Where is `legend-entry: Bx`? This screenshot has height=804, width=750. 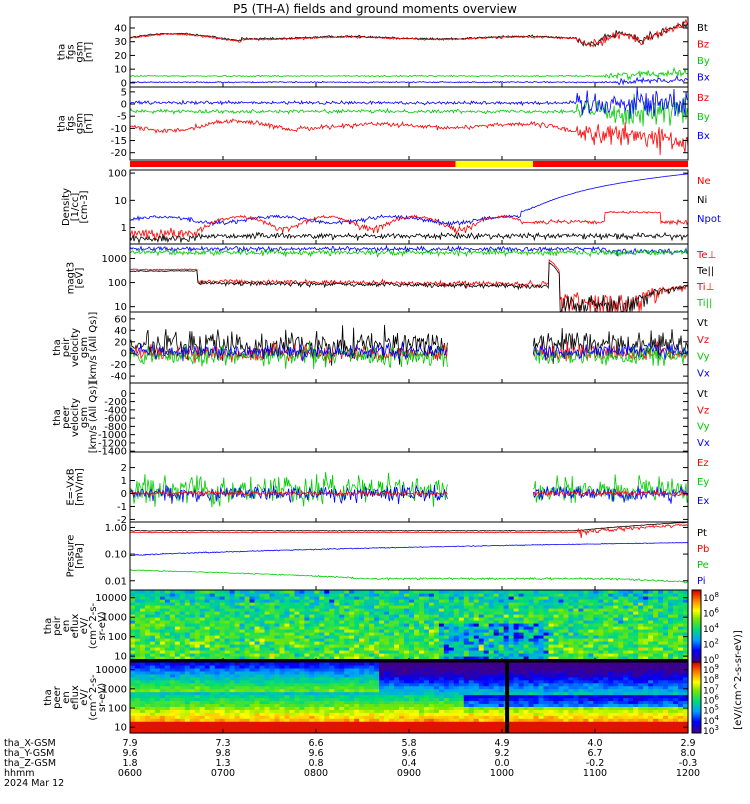 legend-entry: Bx is located at coordinates (703, 78).